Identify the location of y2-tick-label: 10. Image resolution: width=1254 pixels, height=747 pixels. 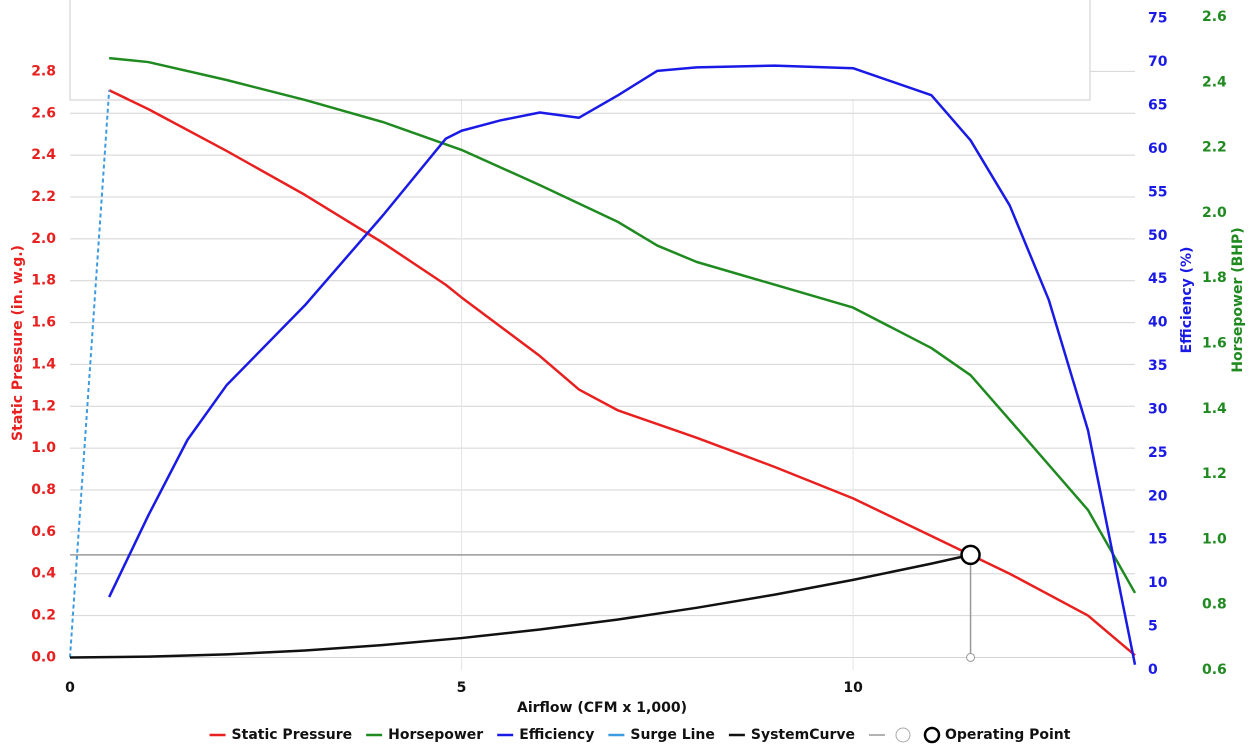
(1158, 583).